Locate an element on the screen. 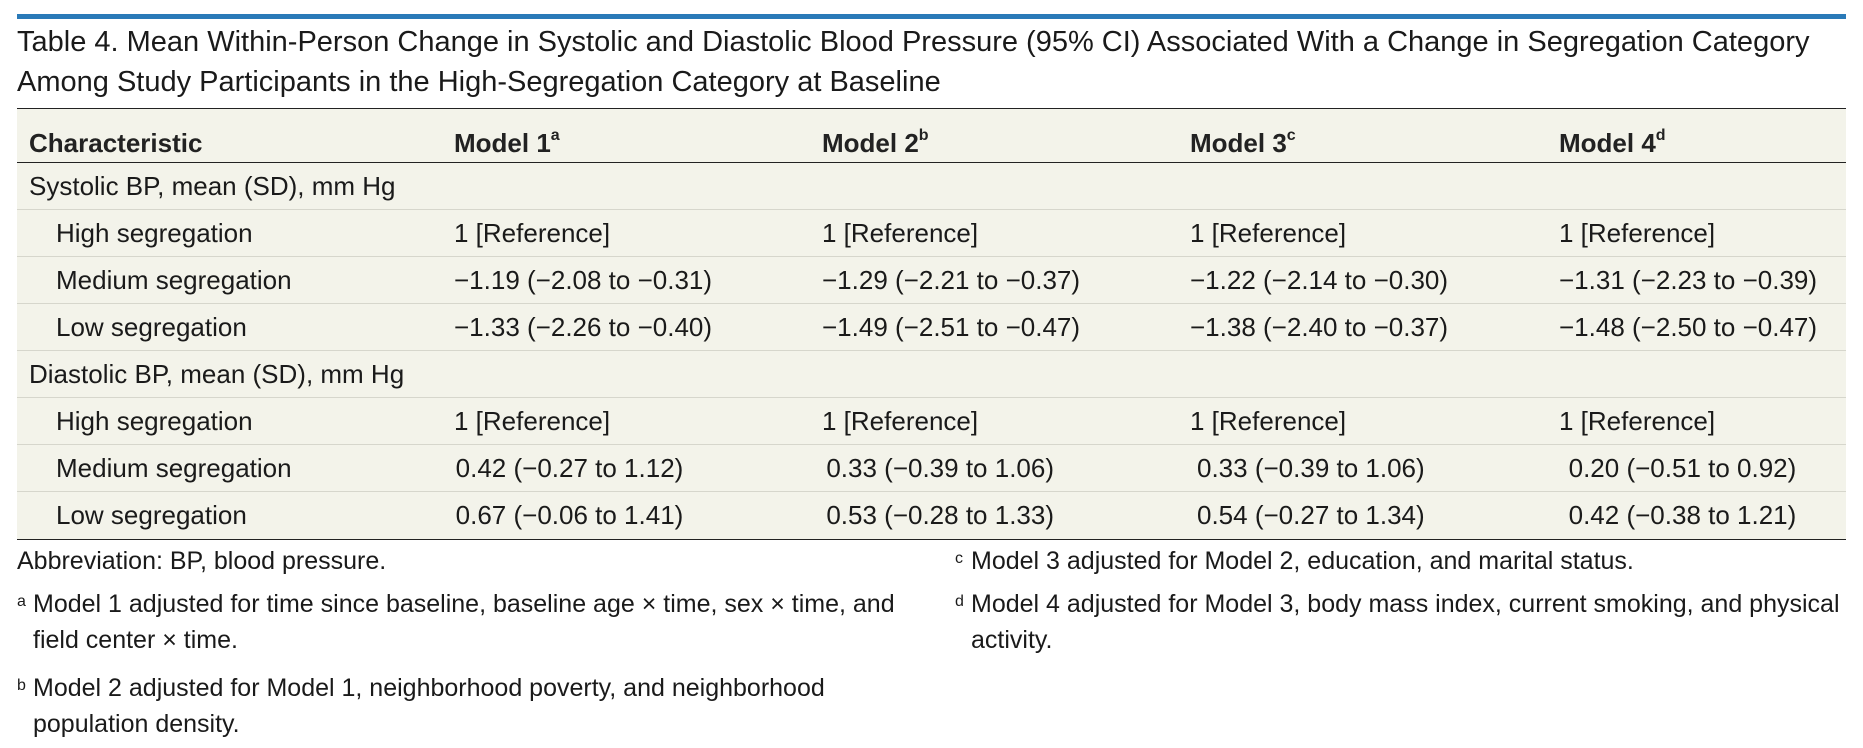 This screenshot has height=748, width=1863. section-row-systolic: Systolic BP, mean (SD), mm Hg is located at coordinates (931, 186).